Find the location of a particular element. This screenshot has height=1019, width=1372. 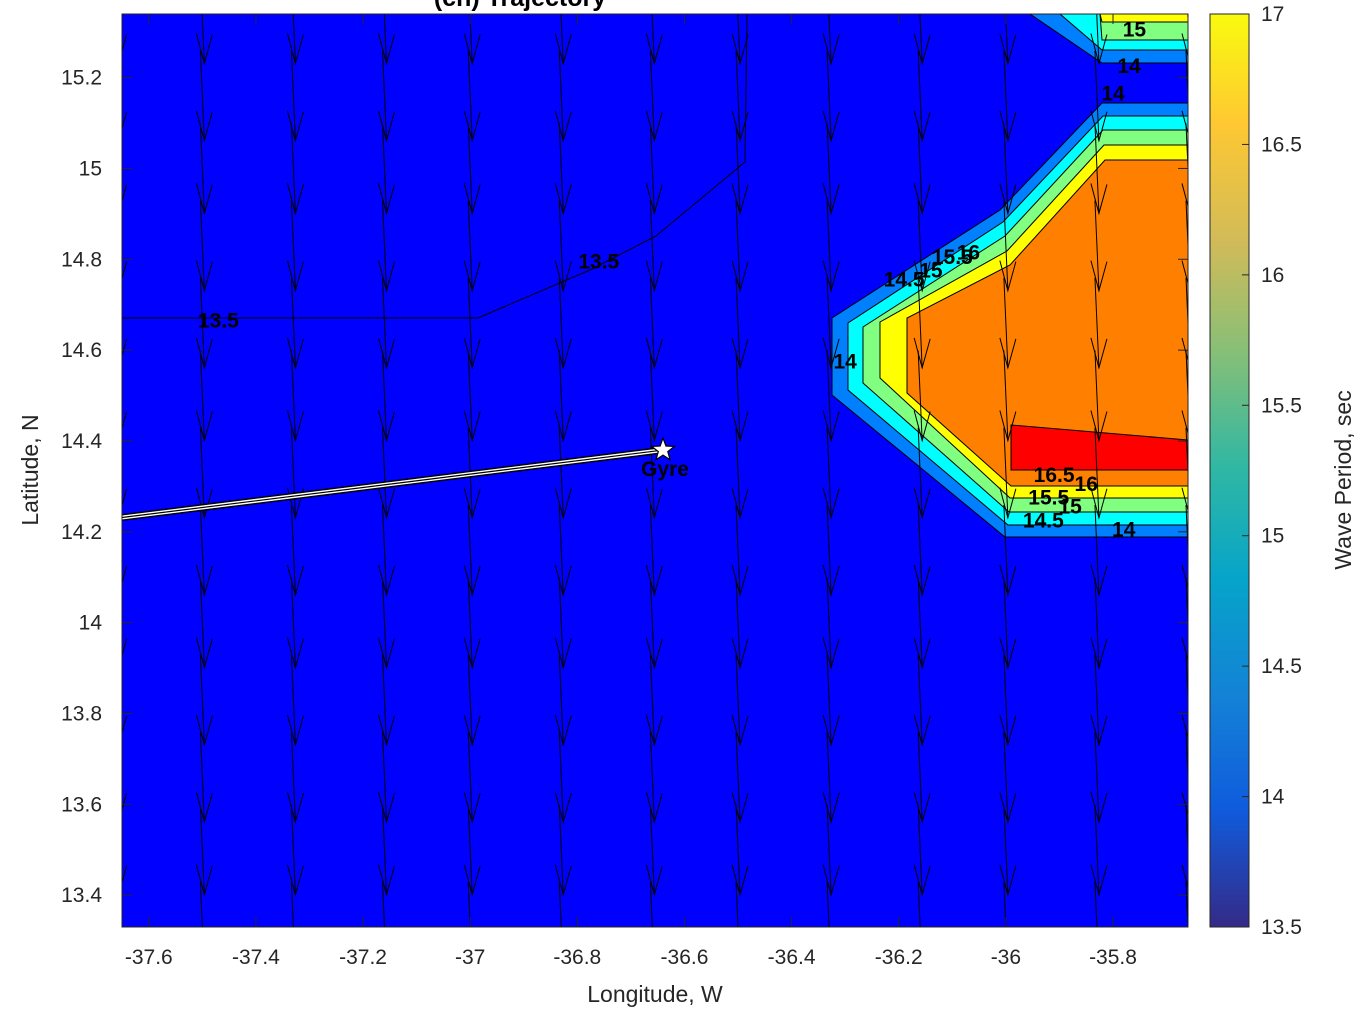

colorbar-label: Wave Period, sec is located at coordinates (1343, 479).